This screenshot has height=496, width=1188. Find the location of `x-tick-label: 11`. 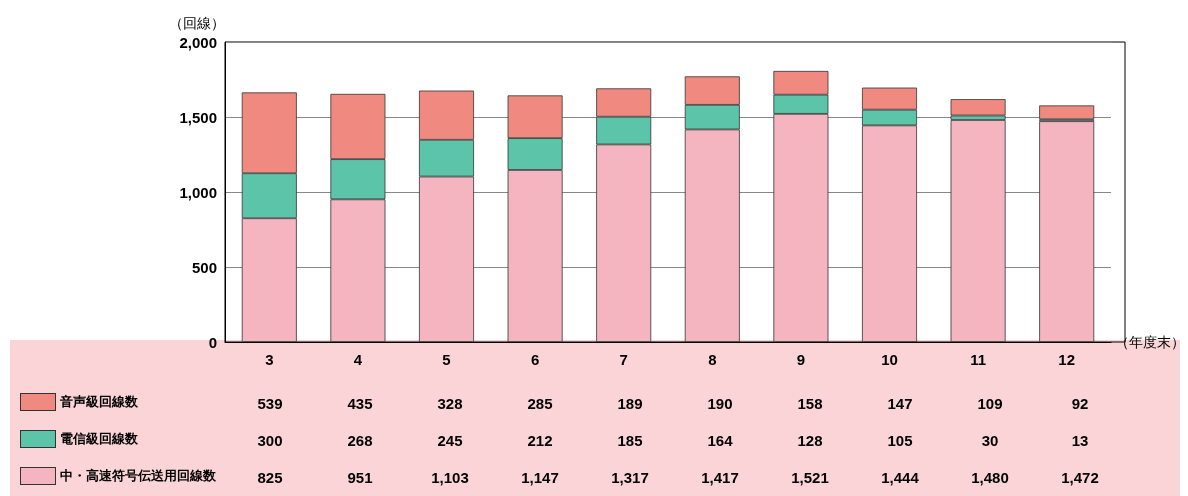

x-tick-label: 11 is located at coordinates (978, 359).